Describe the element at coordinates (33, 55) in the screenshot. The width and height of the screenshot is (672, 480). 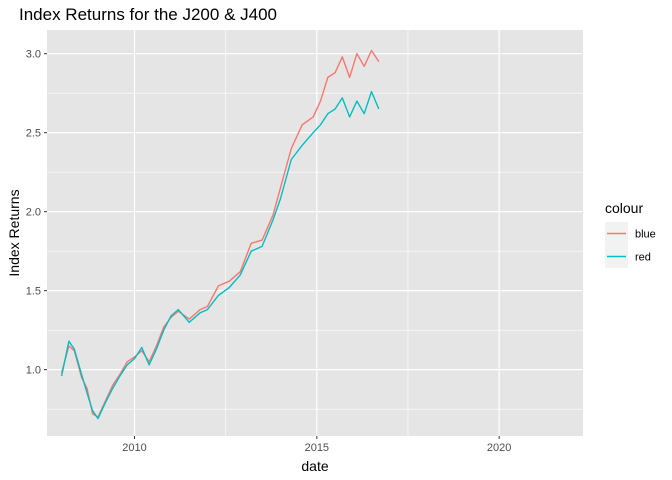
I see `y-tick-label: 3.0` at that location.